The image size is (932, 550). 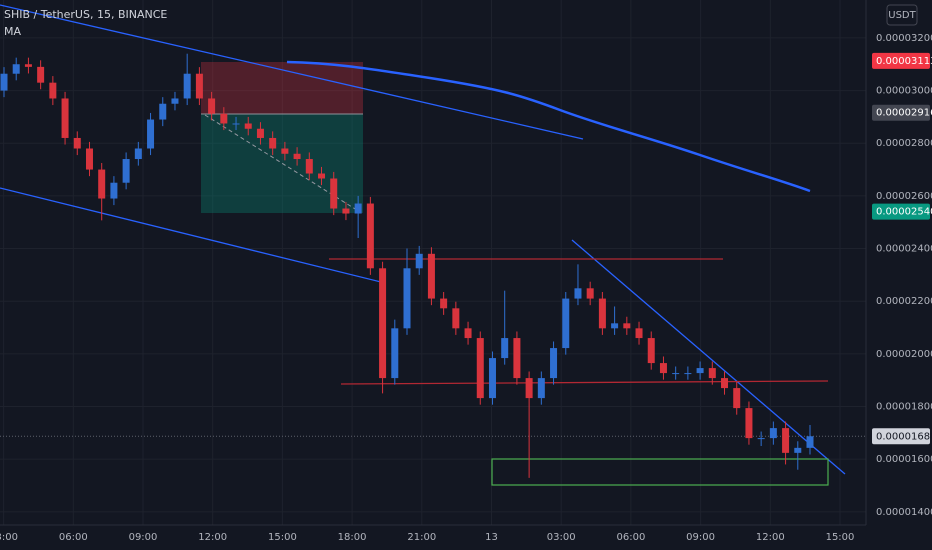 What do you see at coordinates (904, 113) in the screenshot?
I see `price-tag-label: 0.00002916` at bounding box center [904, 113].